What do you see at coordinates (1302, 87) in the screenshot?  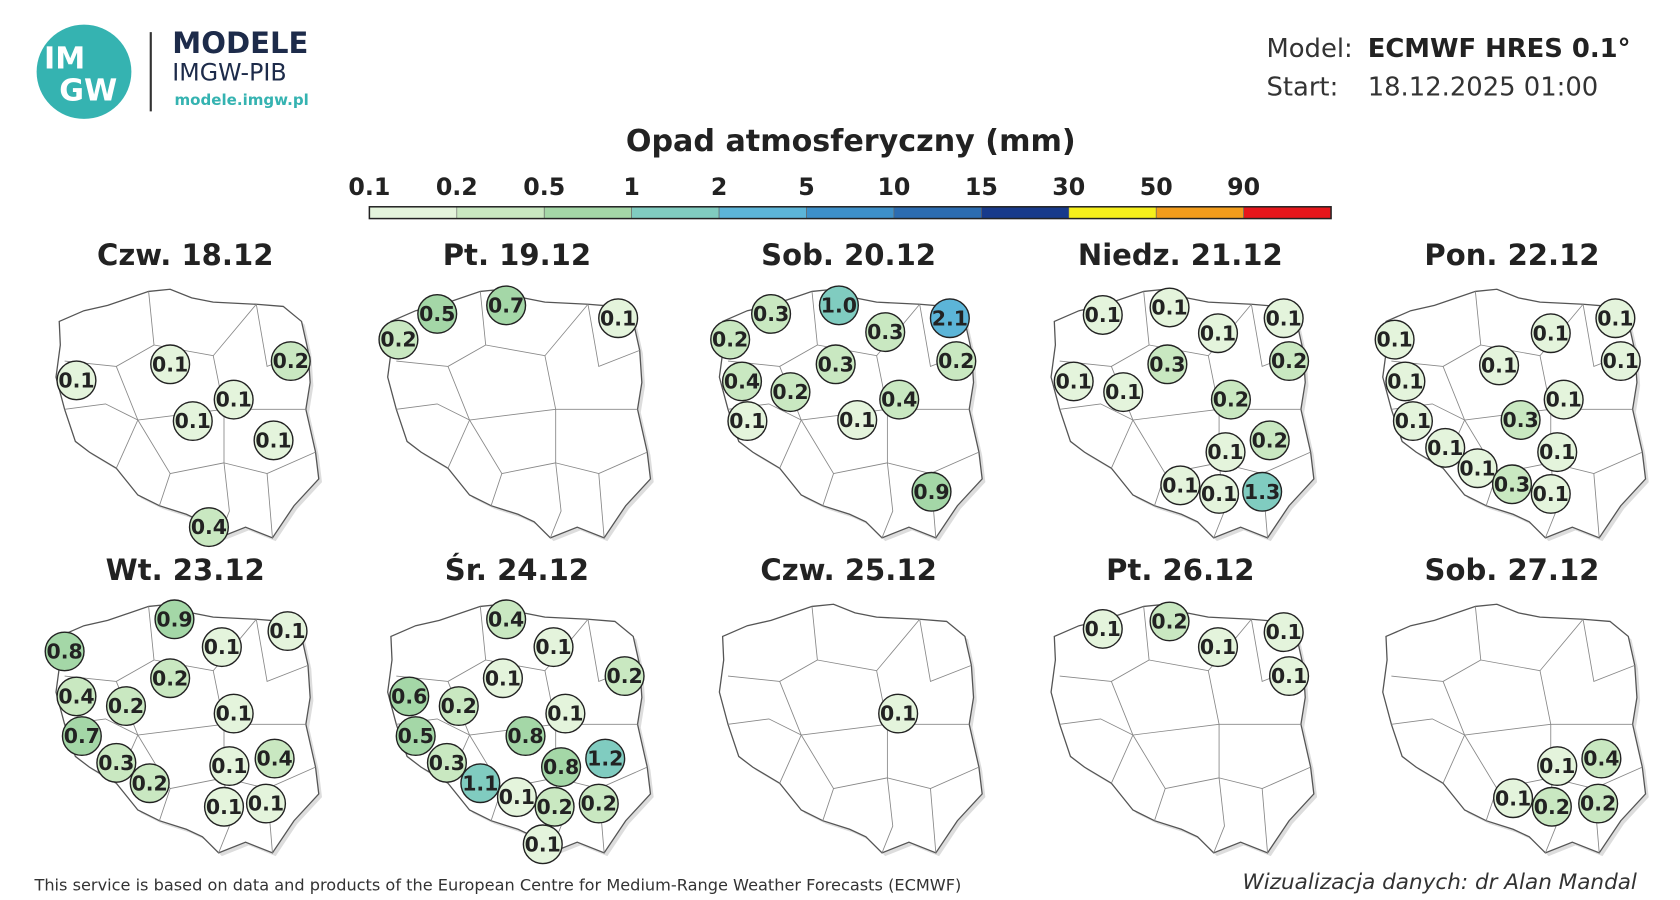 I see `start-label: Start:` at bounding box center [1302, 87].